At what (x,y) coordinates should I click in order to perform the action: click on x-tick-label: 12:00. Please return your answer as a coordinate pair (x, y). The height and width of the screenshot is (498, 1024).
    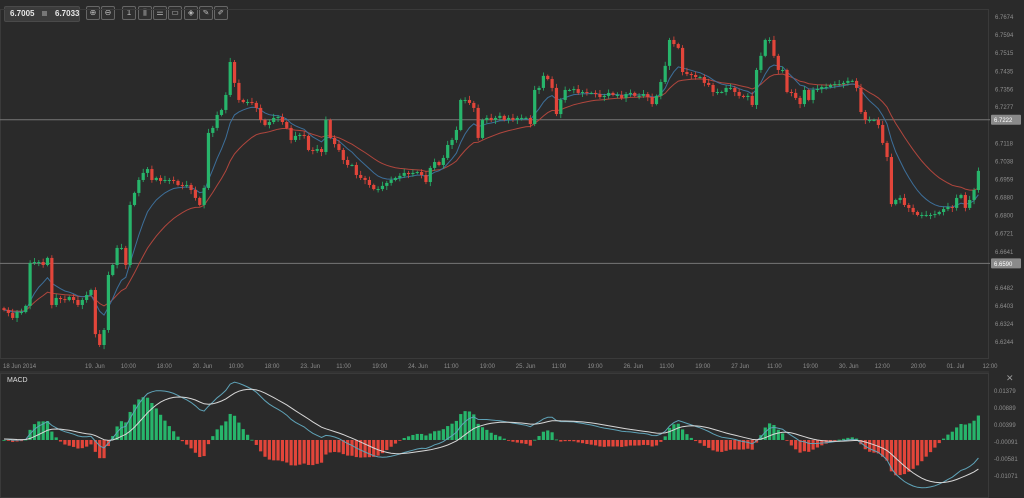
    Looking at the image, I should click on (991, 367).